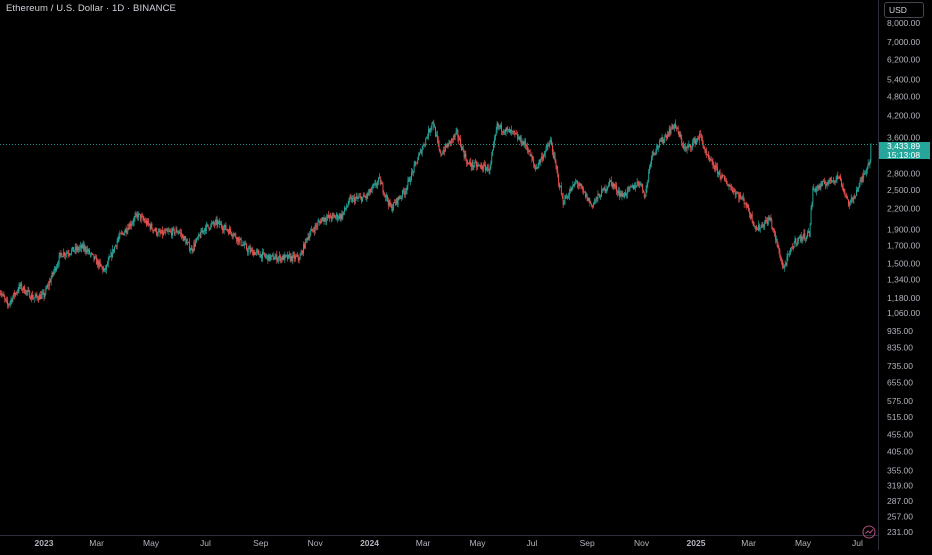 The image size is (932, 555). I want to click on price-tick-label: 5,400.00, so click(903, 79).